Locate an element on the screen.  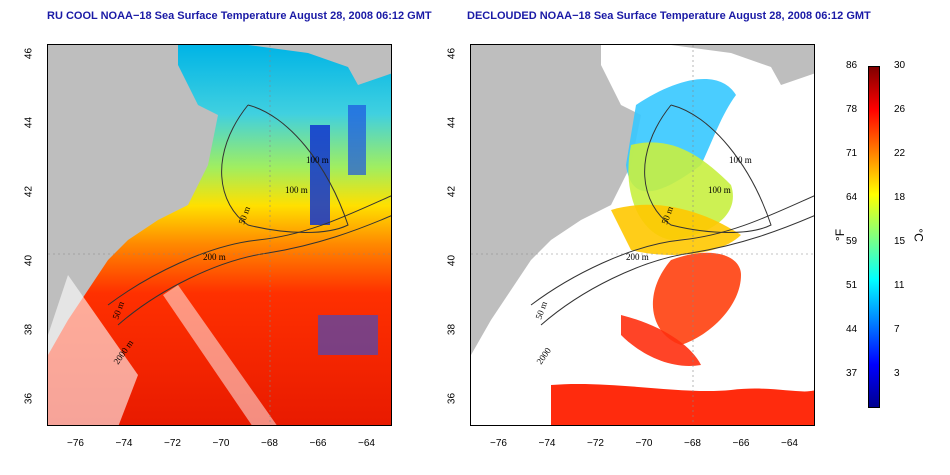
colorbar-tick-label: 3 is located at coordinates (897, 373).